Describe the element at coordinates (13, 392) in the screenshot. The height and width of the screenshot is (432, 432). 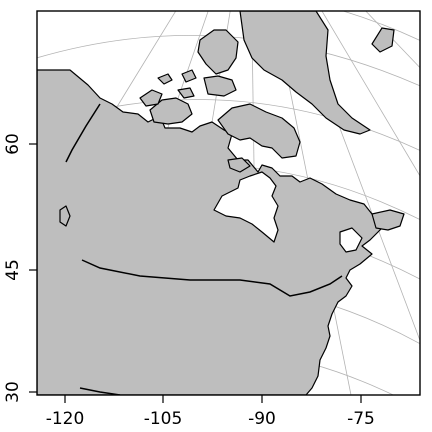
I see `y-tick-label: 30` at that location.